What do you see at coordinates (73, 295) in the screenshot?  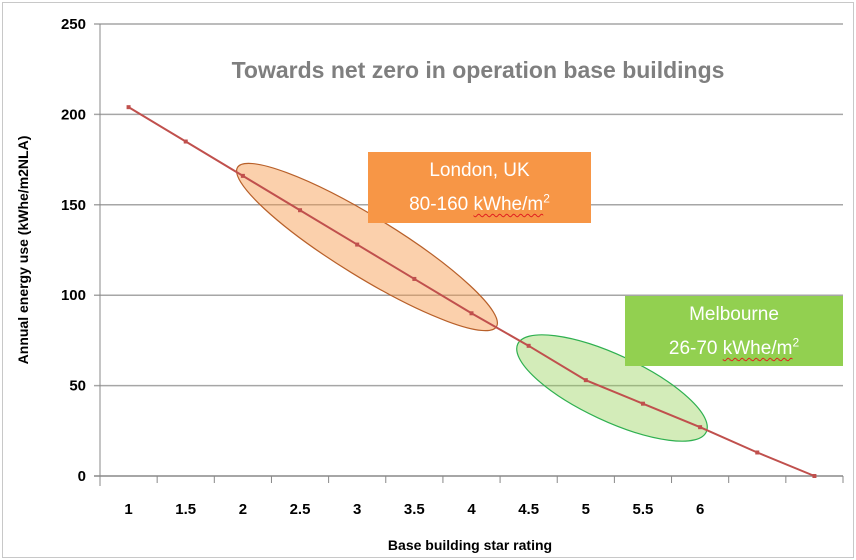 I see `y-tick-label: 100` at bounding box center [73, 295].